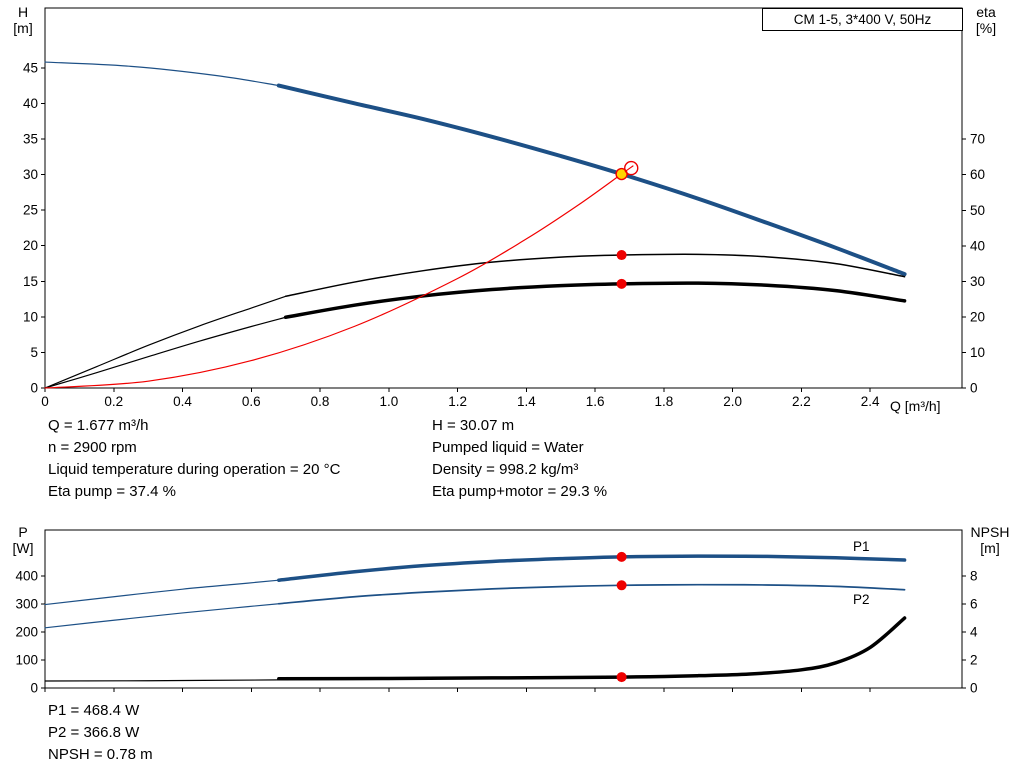 The width and height of the screenshot is (1024, 781). What do you see at coordinates (974, 632) in the screenshot?
I see `right-axis-tick-label: 4` at bounding box center [974, 632].